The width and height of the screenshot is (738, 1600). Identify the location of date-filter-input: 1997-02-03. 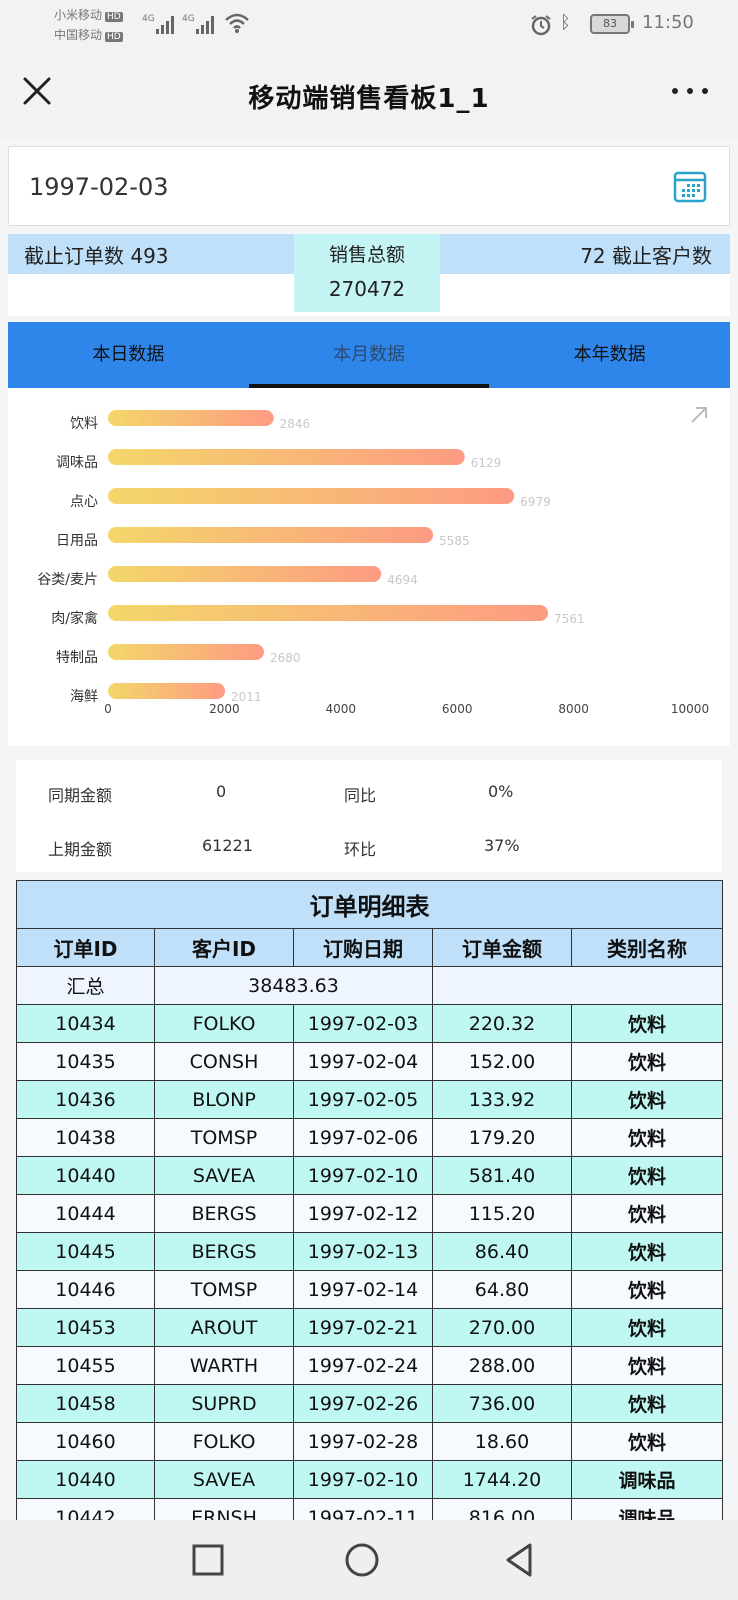
(369, 186).